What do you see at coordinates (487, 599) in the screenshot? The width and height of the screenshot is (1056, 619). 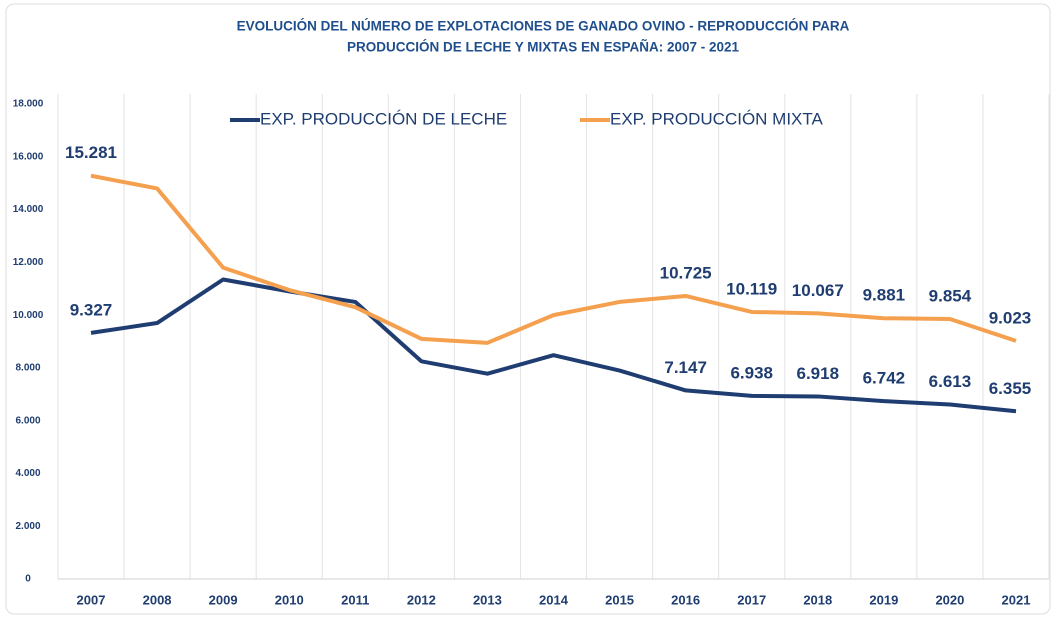 I see `x-tick-label: 2013` at bounding box center [487, 599].